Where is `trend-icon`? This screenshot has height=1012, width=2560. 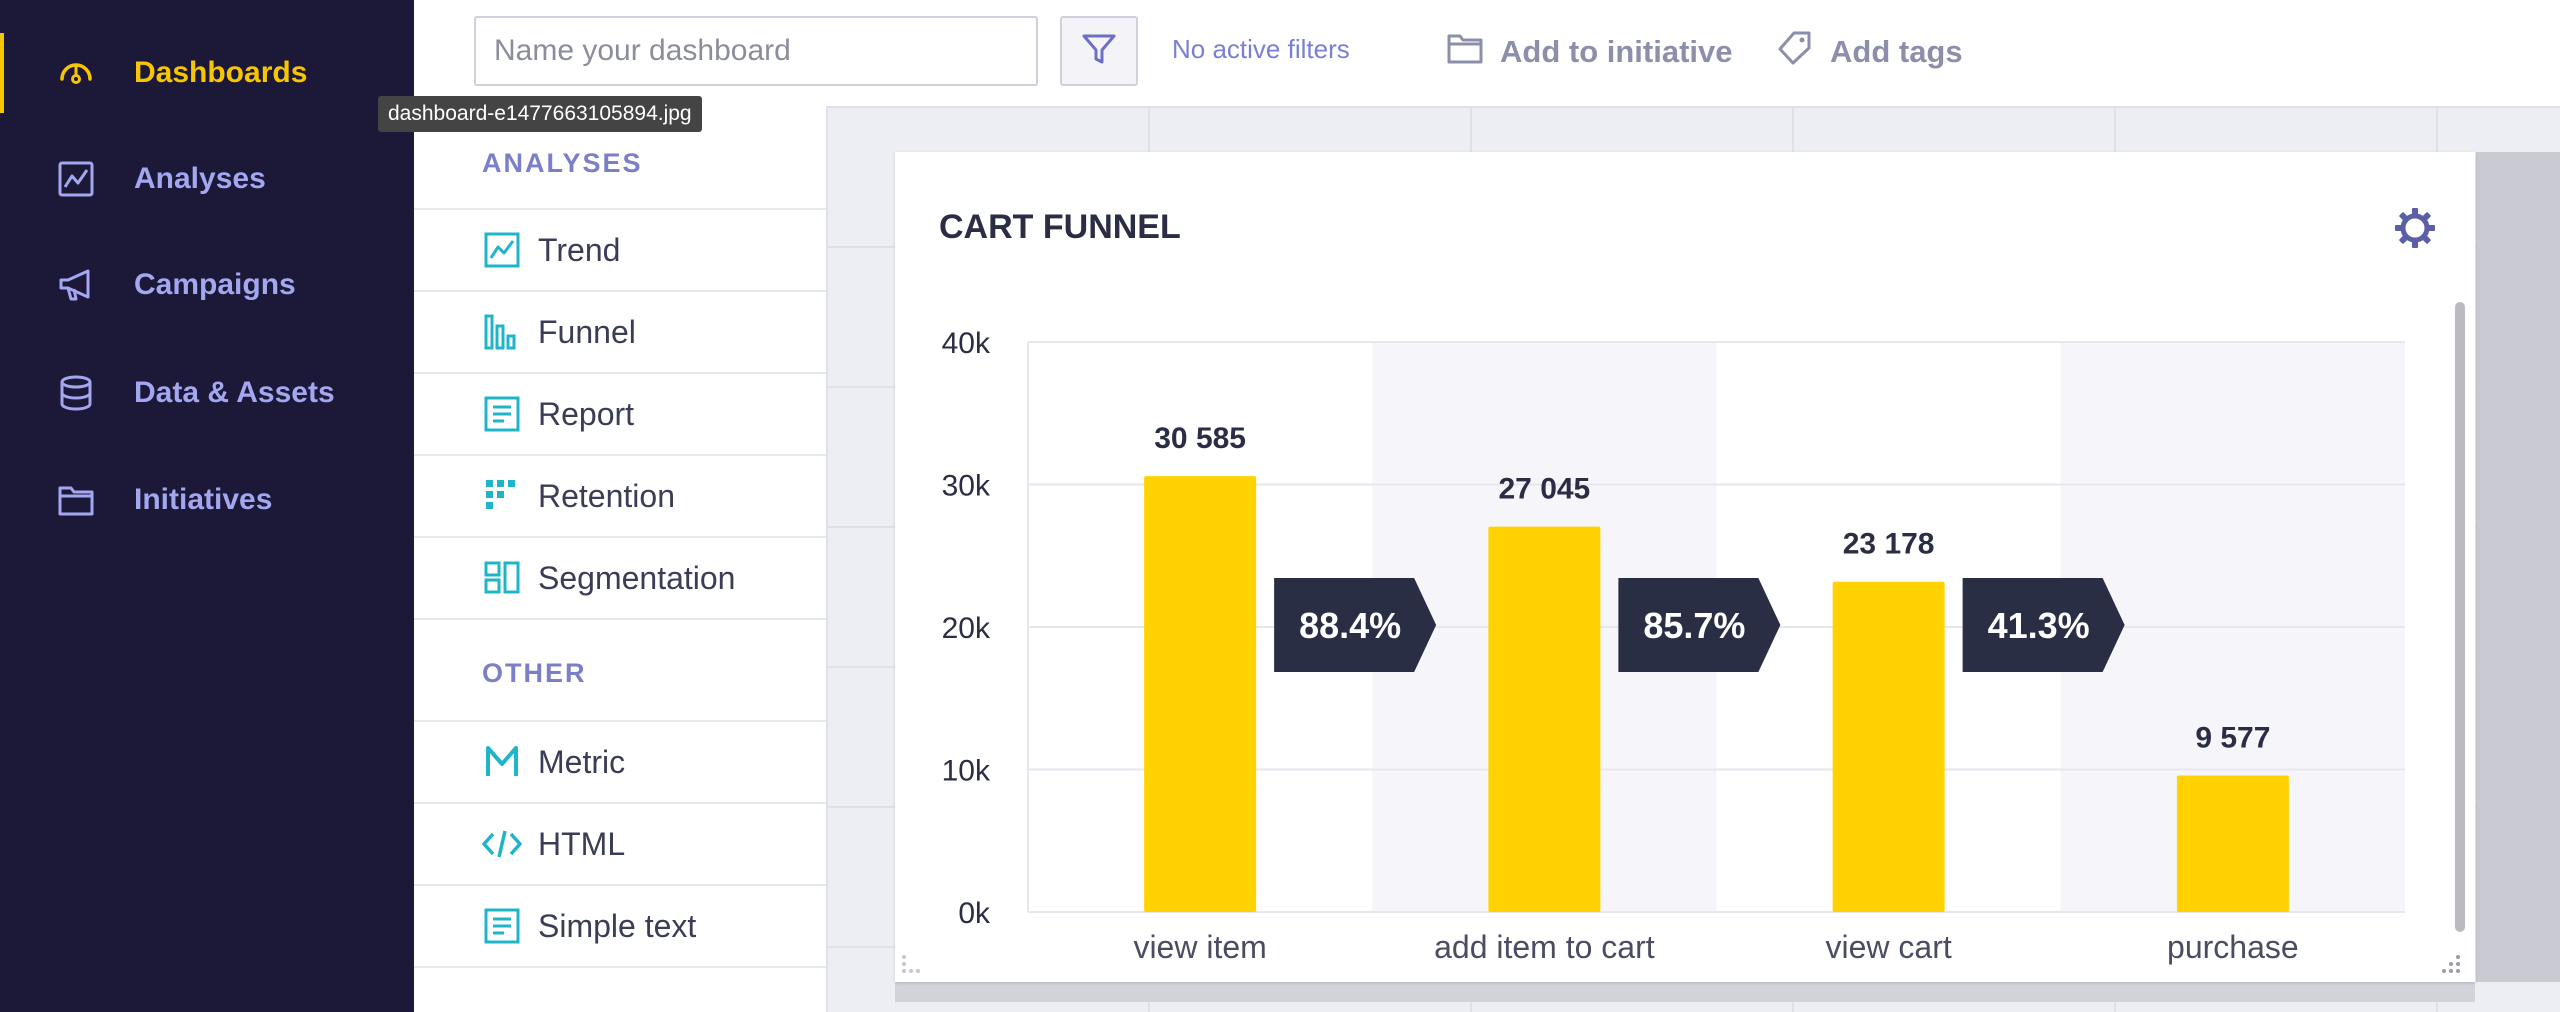 trend-icon is located at coordinates (502, 250).